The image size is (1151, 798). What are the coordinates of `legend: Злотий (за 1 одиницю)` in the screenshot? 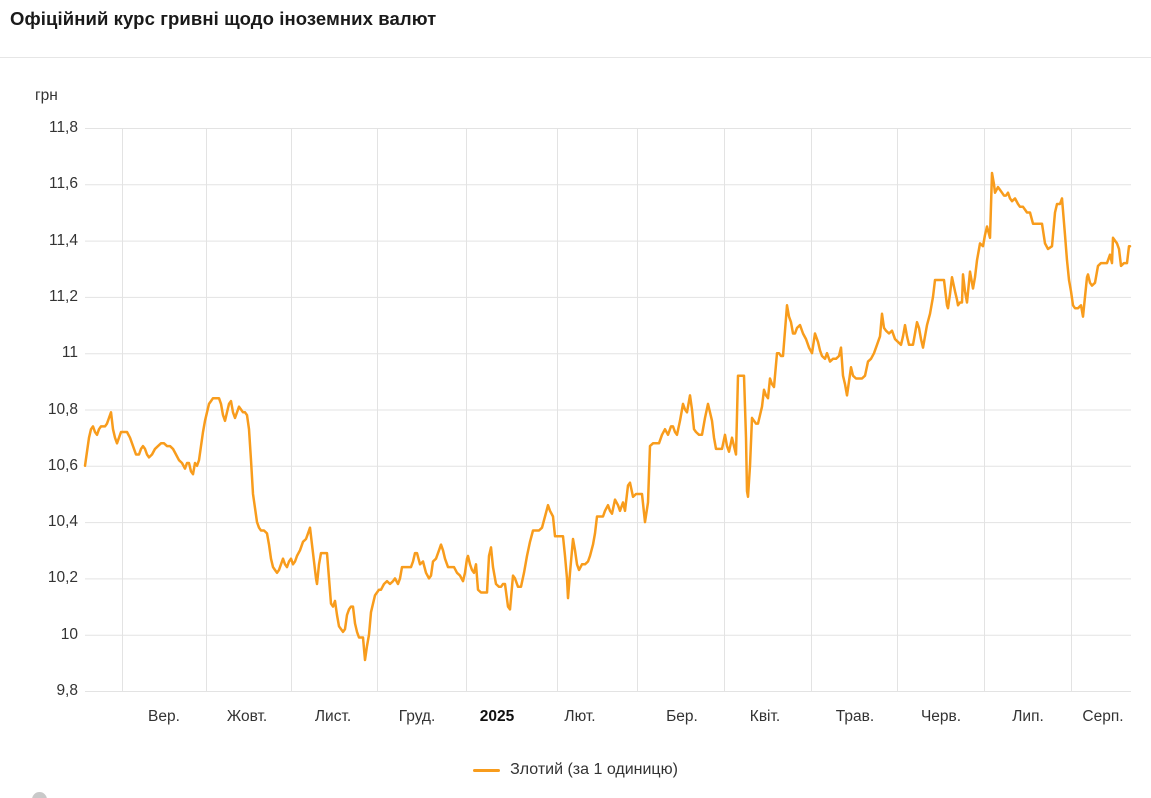 It's located at (575, 770).